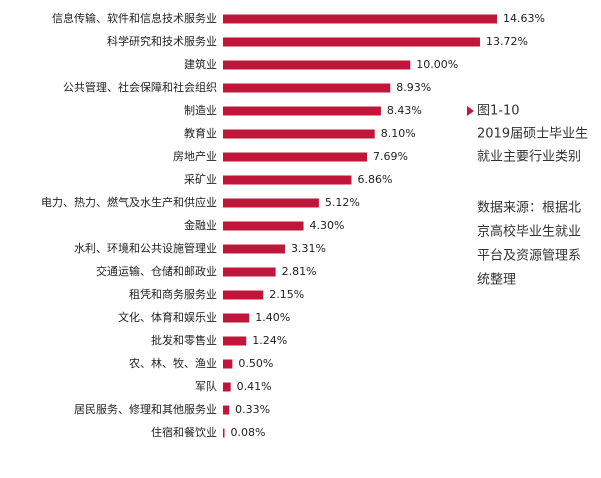  I want to click on value-label: 2.81%, so click(299, 271).